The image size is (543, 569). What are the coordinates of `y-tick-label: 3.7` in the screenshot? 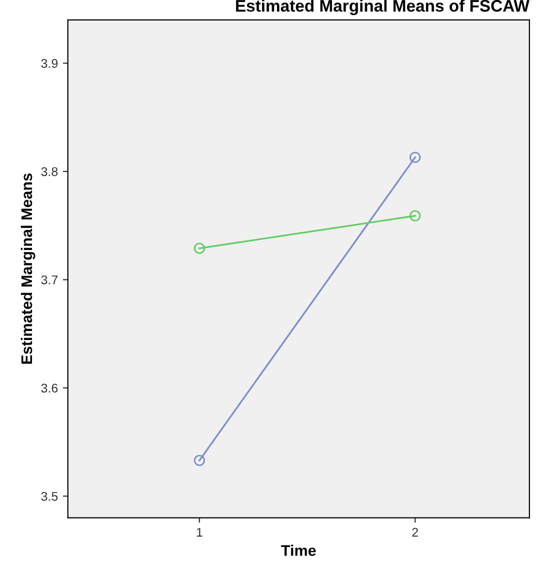 It's located at (49, 279).